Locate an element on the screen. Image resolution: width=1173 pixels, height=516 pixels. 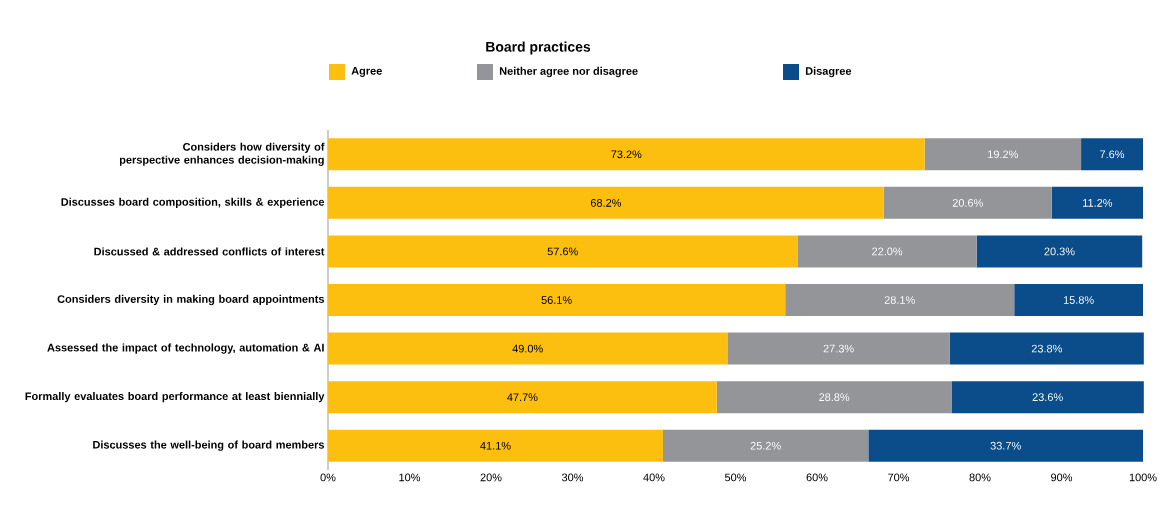
legend-label: Disagree is located at coordinates (828, 72).